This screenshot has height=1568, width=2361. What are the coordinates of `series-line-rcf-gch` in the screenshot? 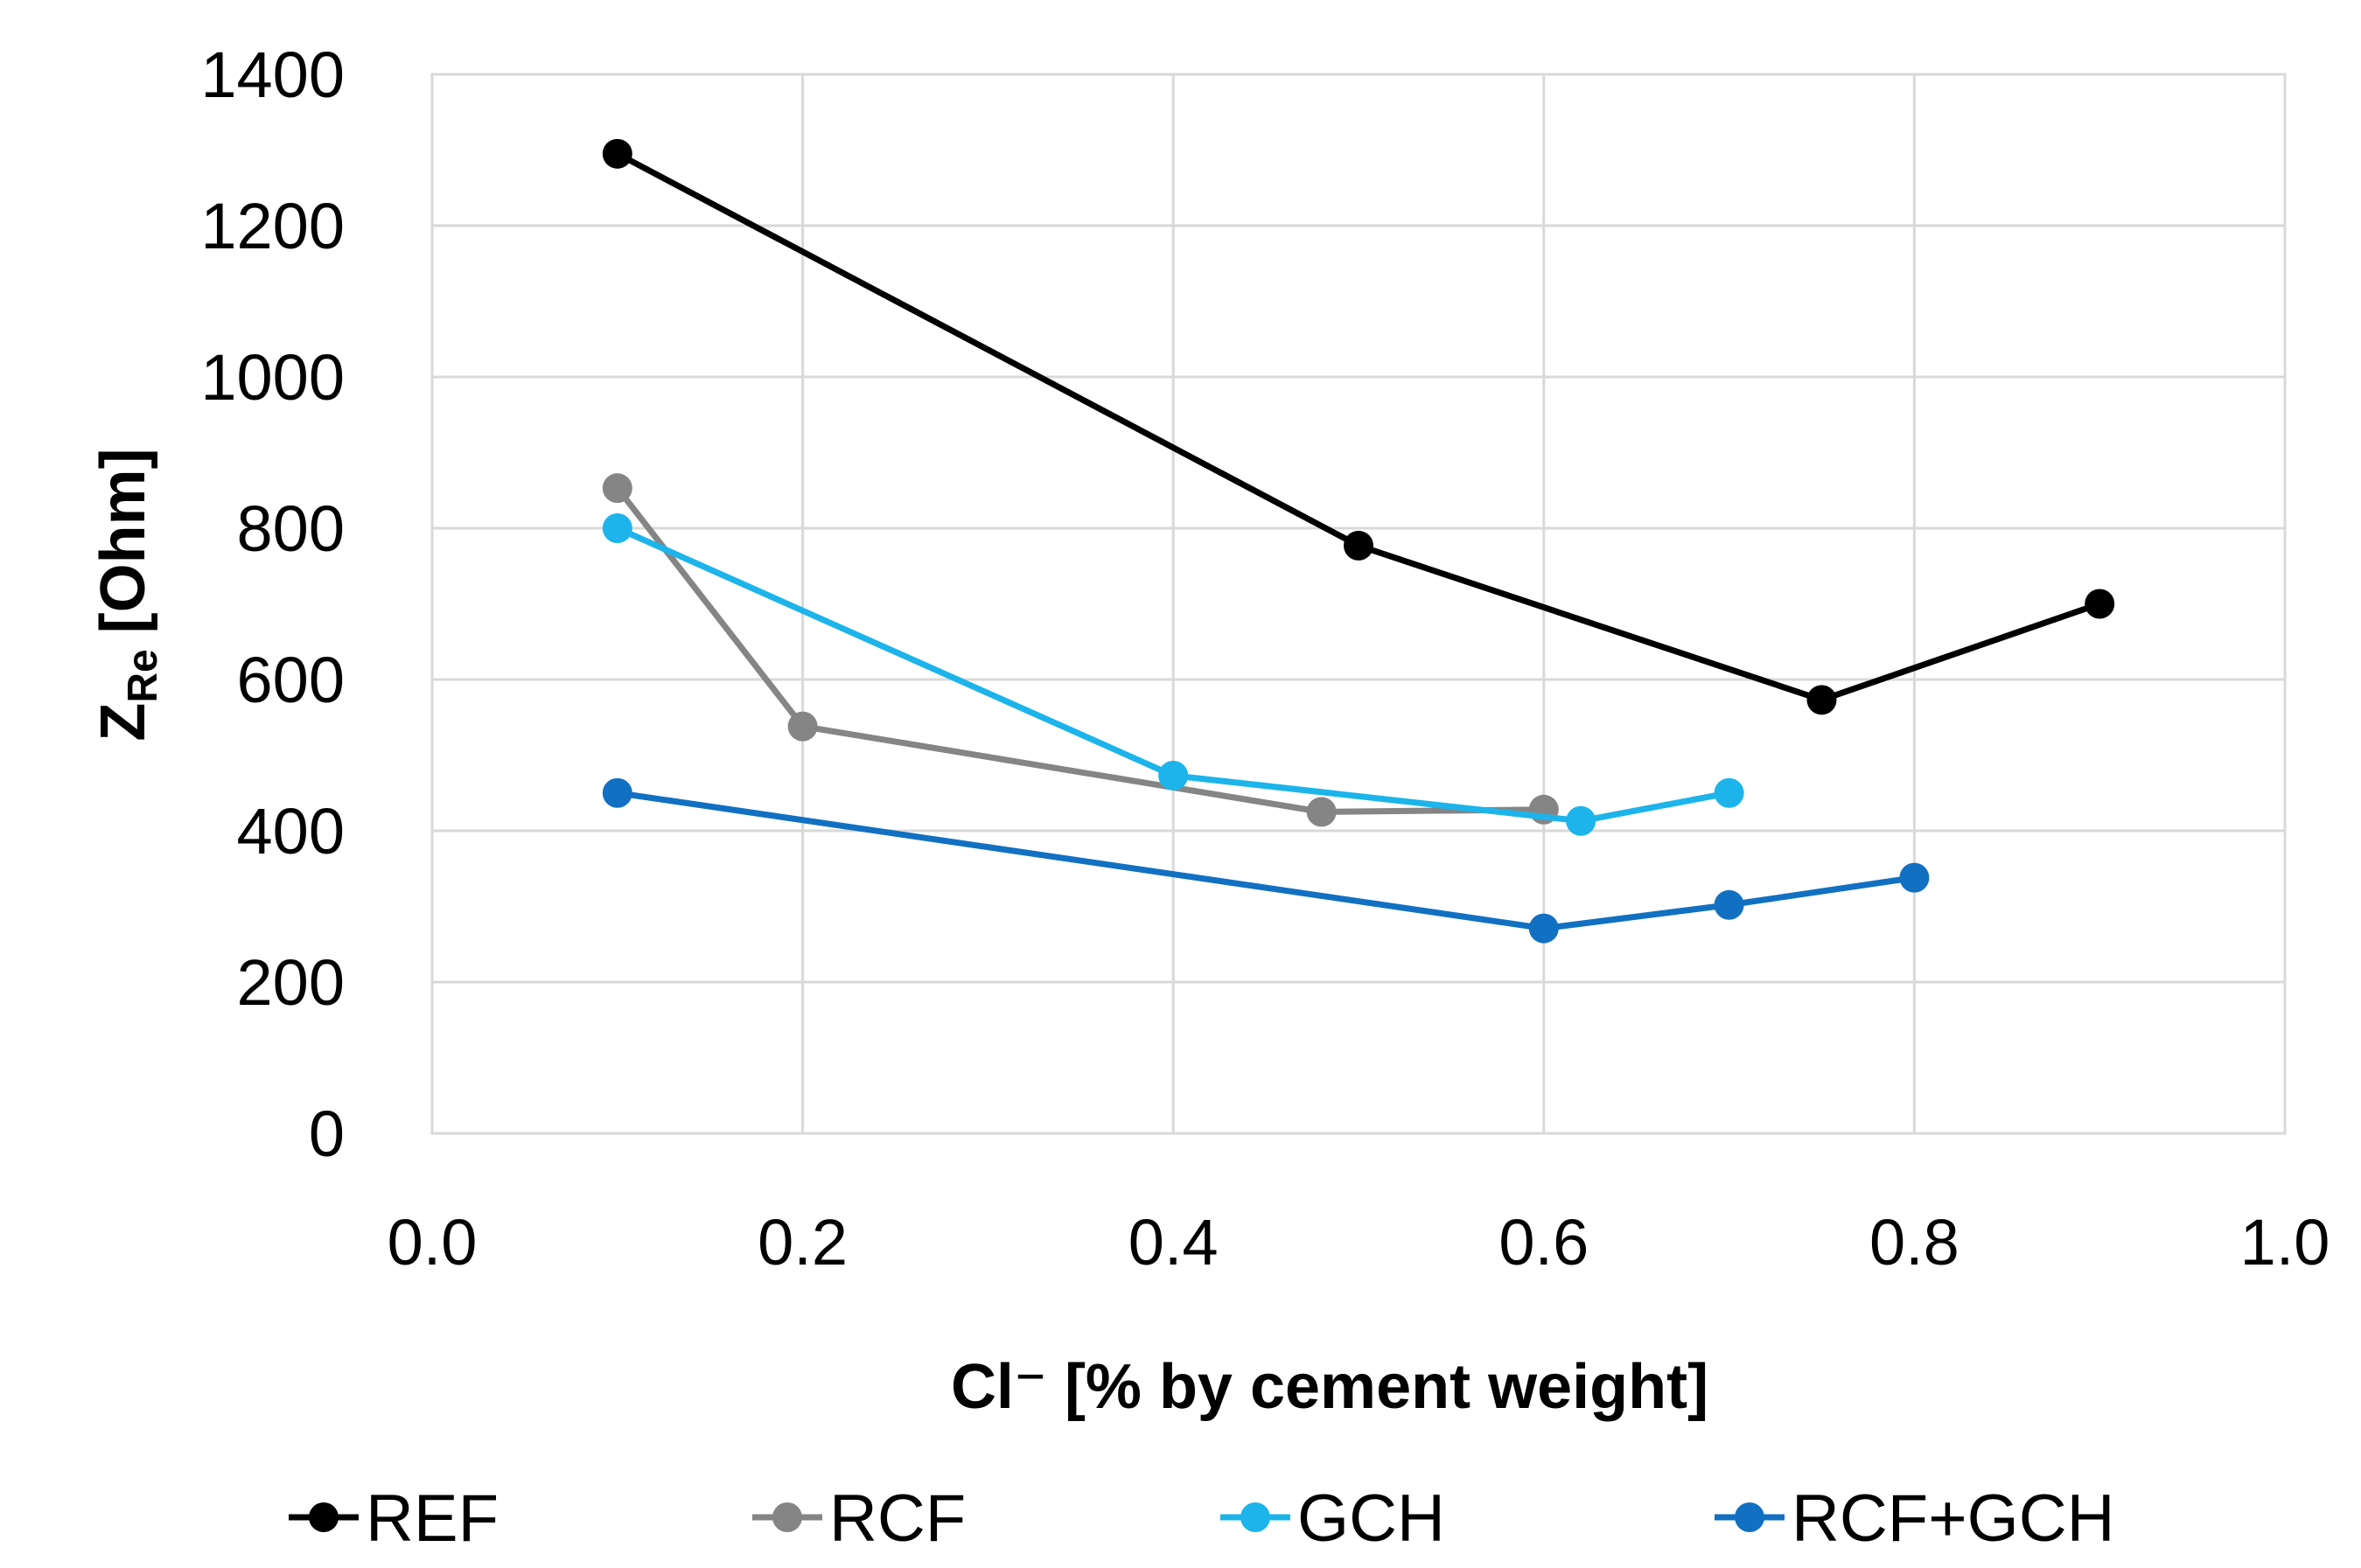 It's located at (1265, 861).